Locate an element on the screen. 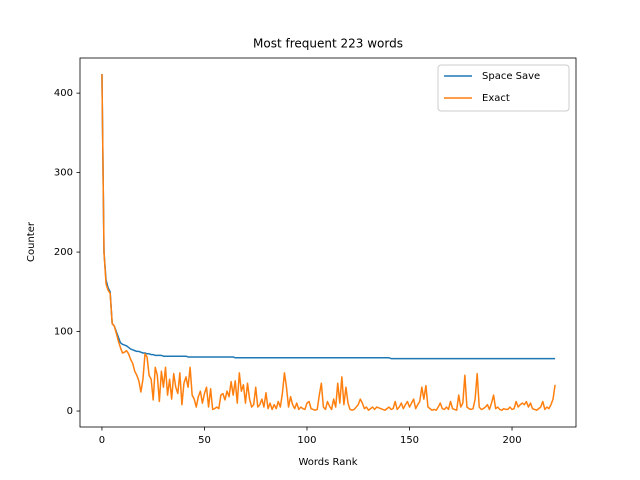 The width and height of the screenshot is (640, 480). x-tick-label: 200 is located at coordinates (511, 440).